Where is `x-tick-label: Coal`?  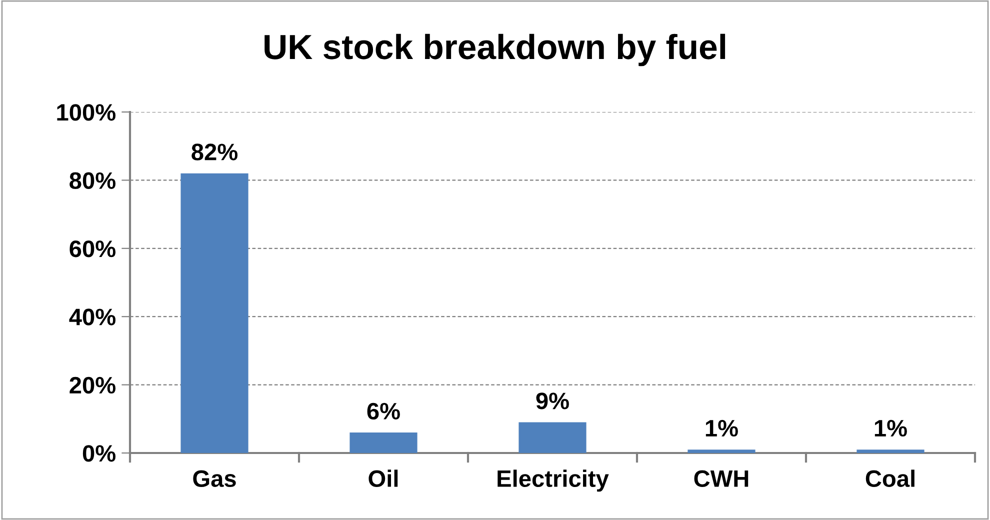
x-tick-label: Coal is located at coordinates (890, 479).